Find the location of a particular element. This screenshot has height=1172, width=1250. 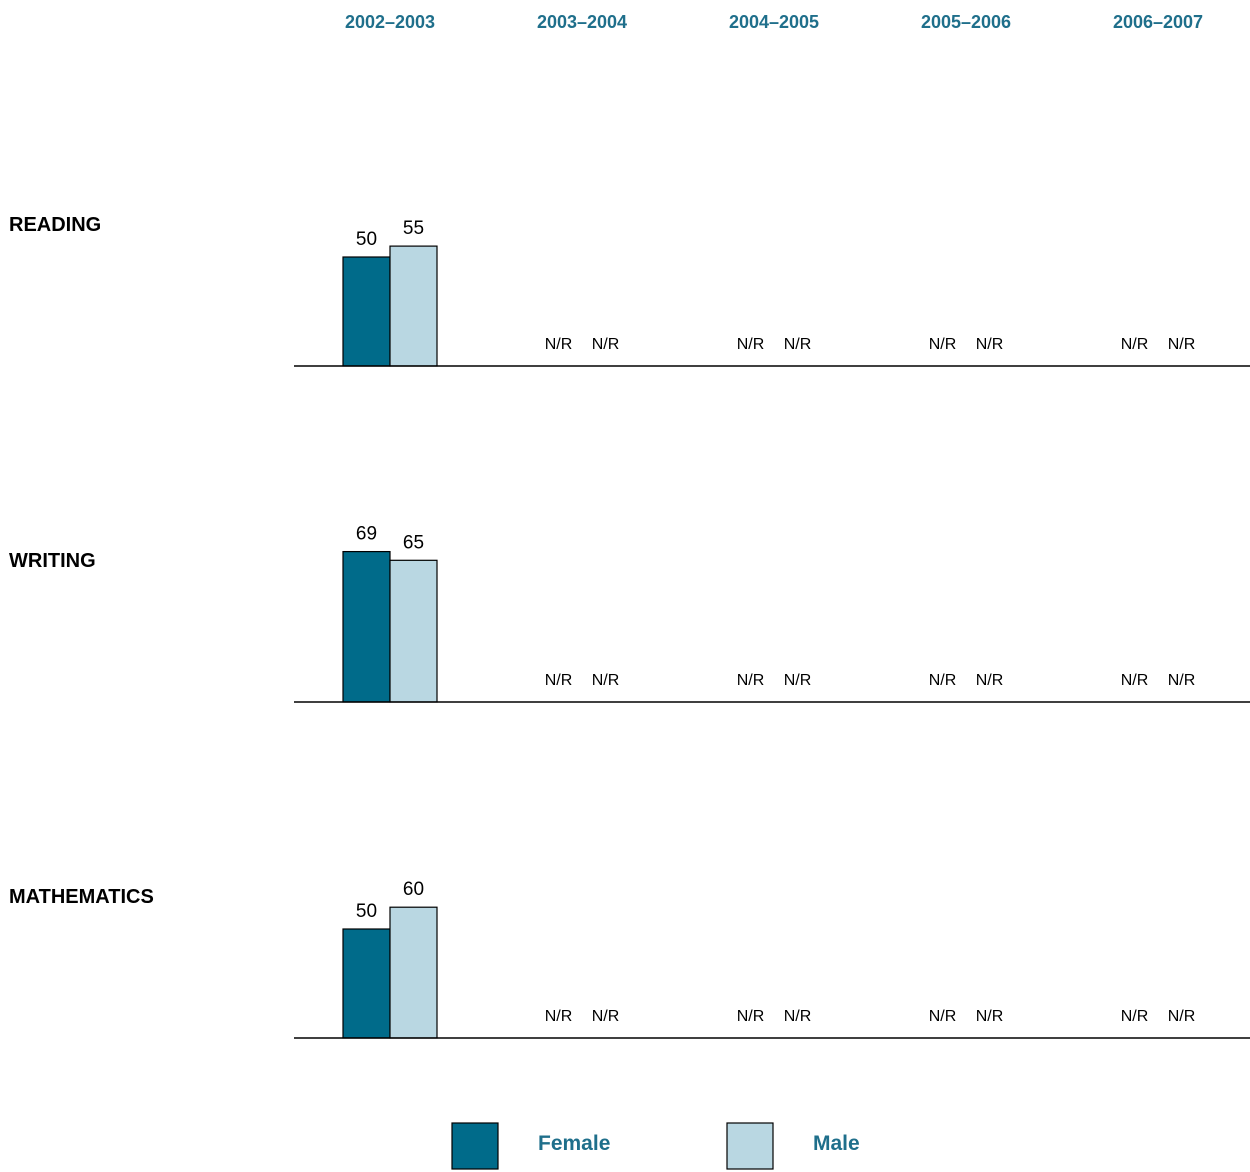

year-header: 2005–2006 is located at coordinates (966, 22).